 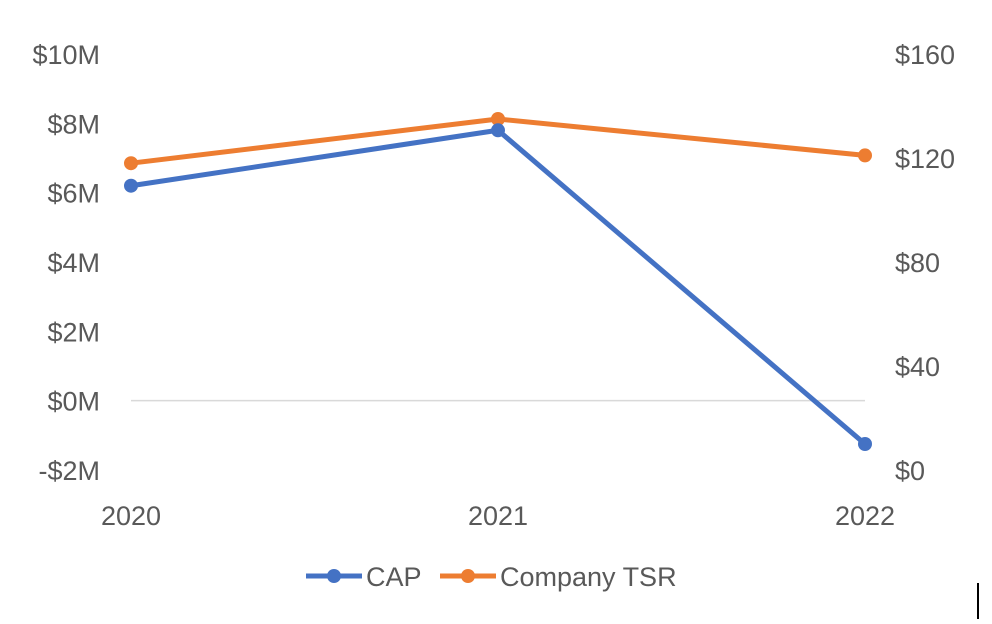 What do you see at coordinates (925, 159) in the screenshot?
I see `right-tick-label: $120` at bounding box center [925, 159].